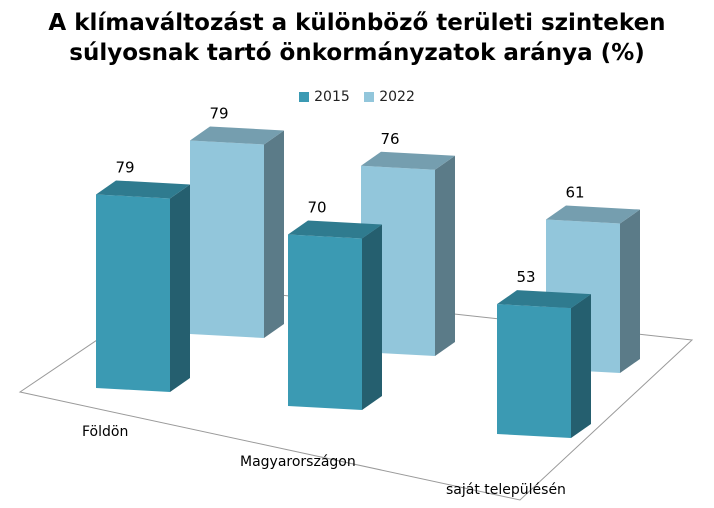 The image size is (714, 508). What do you see at coordinates (218, 113) in the screenshot?
I see `data-label-2022-0: 79` at bounding box center [218, 113].